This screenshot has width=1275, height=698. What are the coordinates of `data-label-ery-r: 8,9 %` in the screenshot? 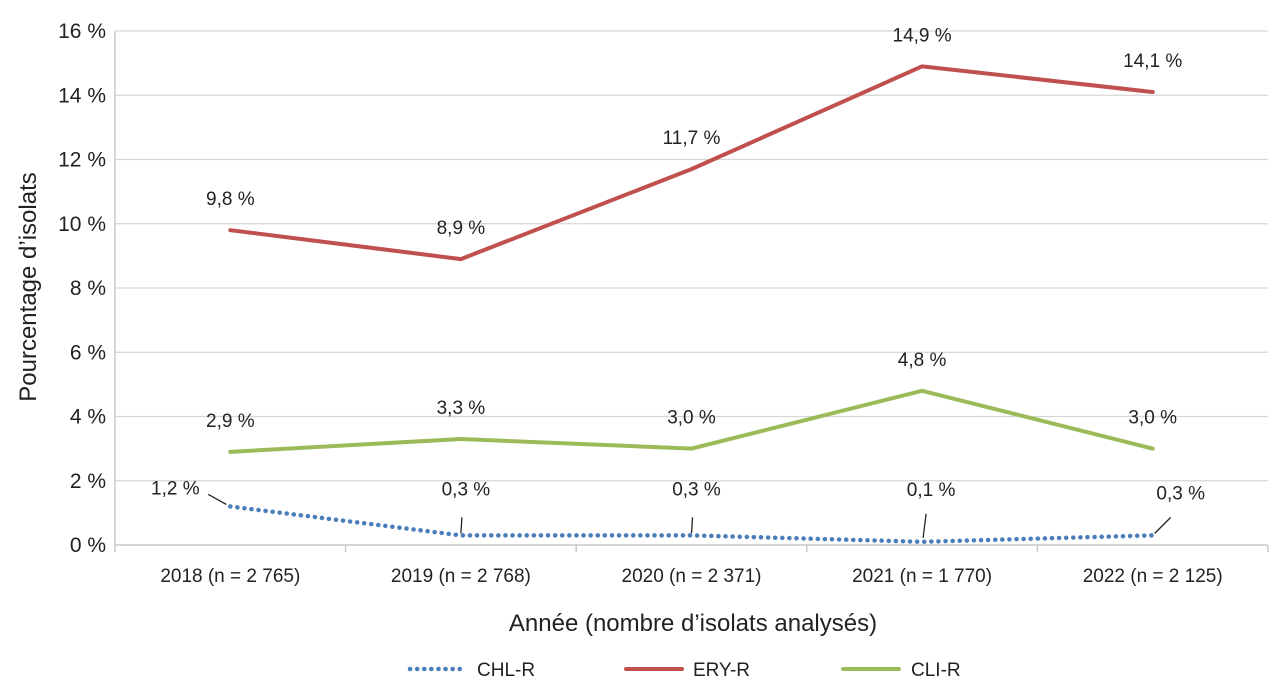 It's located at (461, 228).